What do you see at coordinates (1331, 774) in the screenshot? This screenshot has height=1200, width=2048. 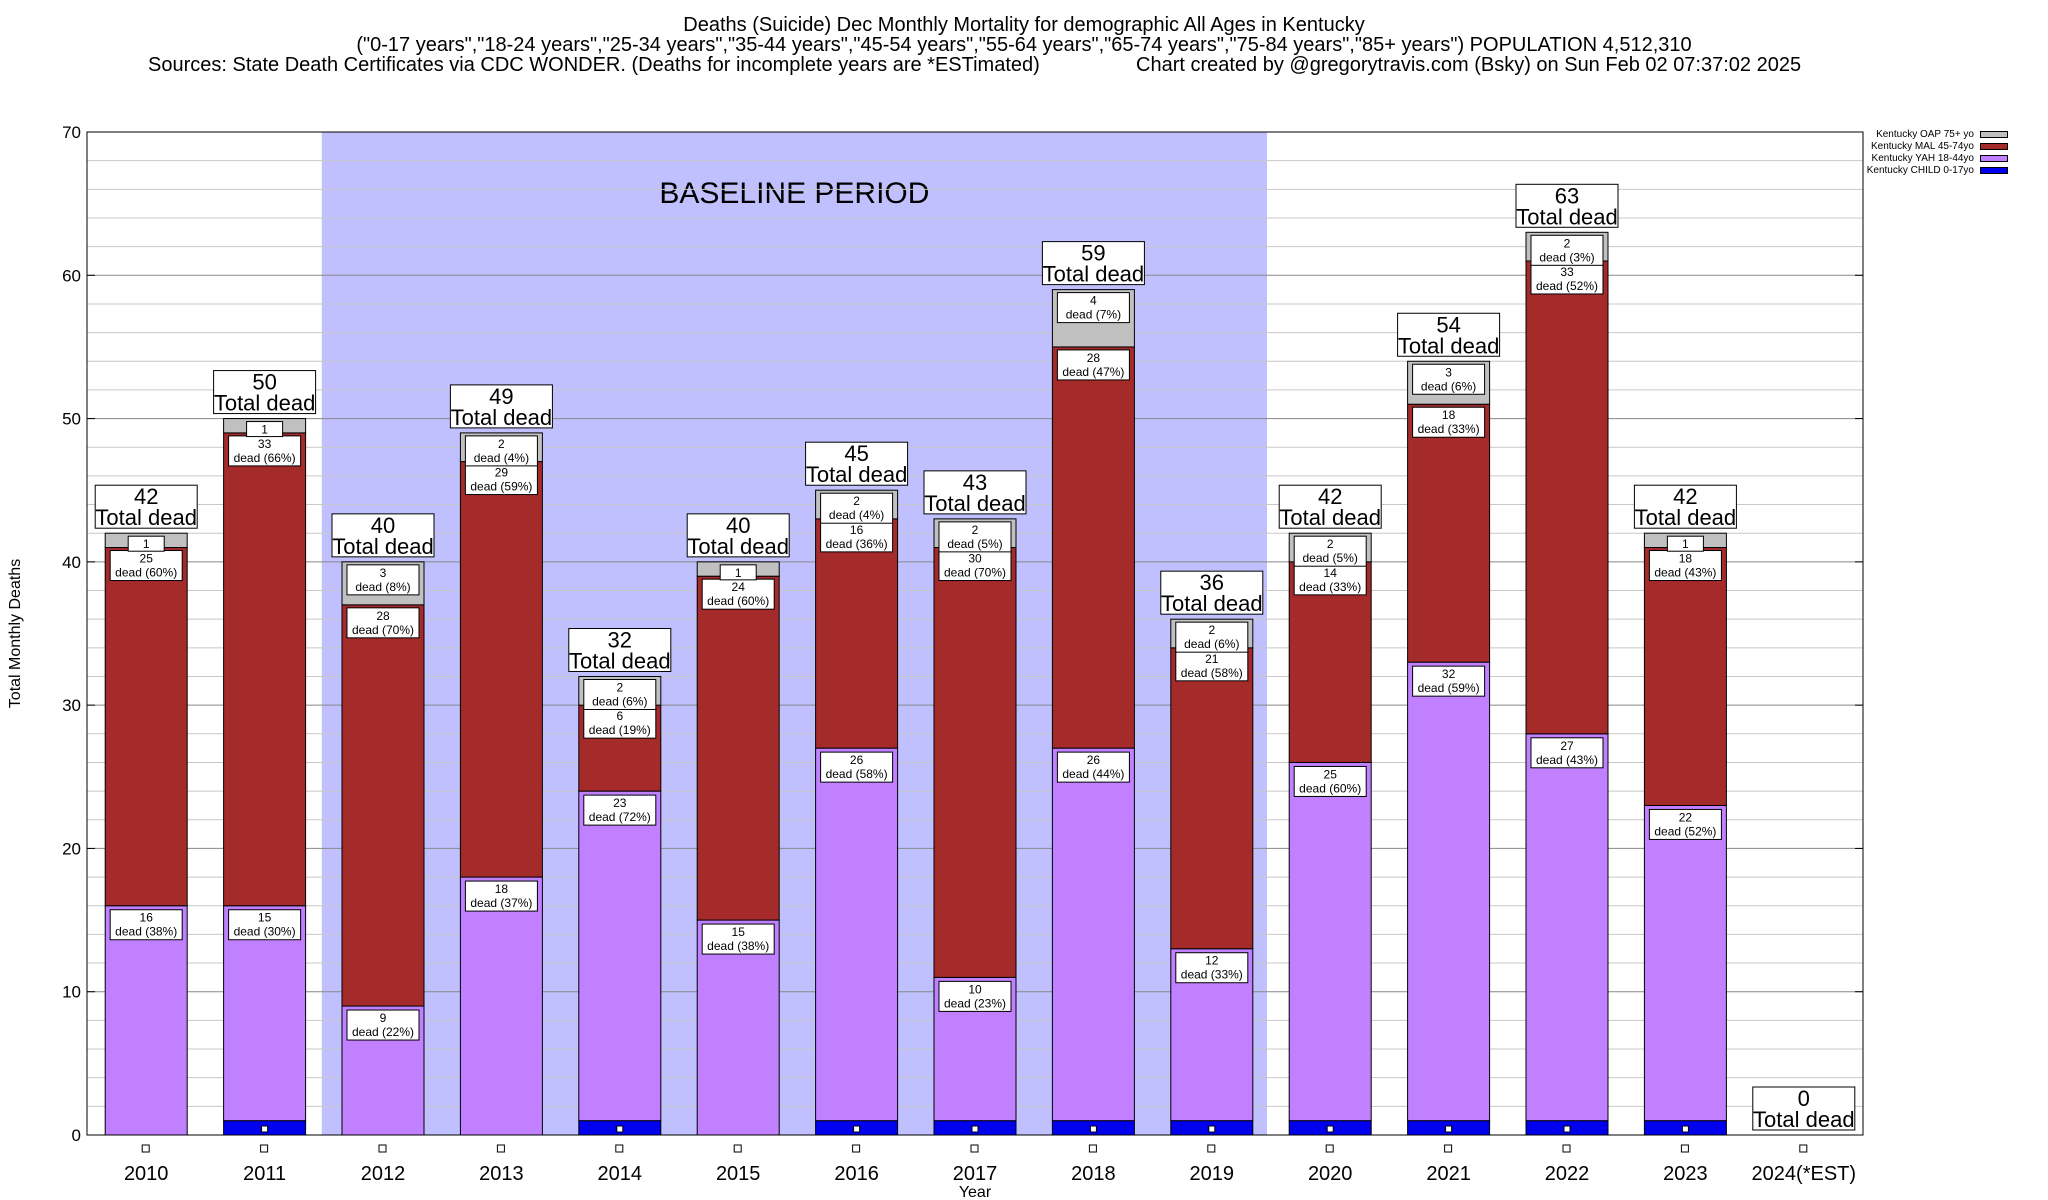 I see `yah-label: 25` at bounding box center [1331, 774].